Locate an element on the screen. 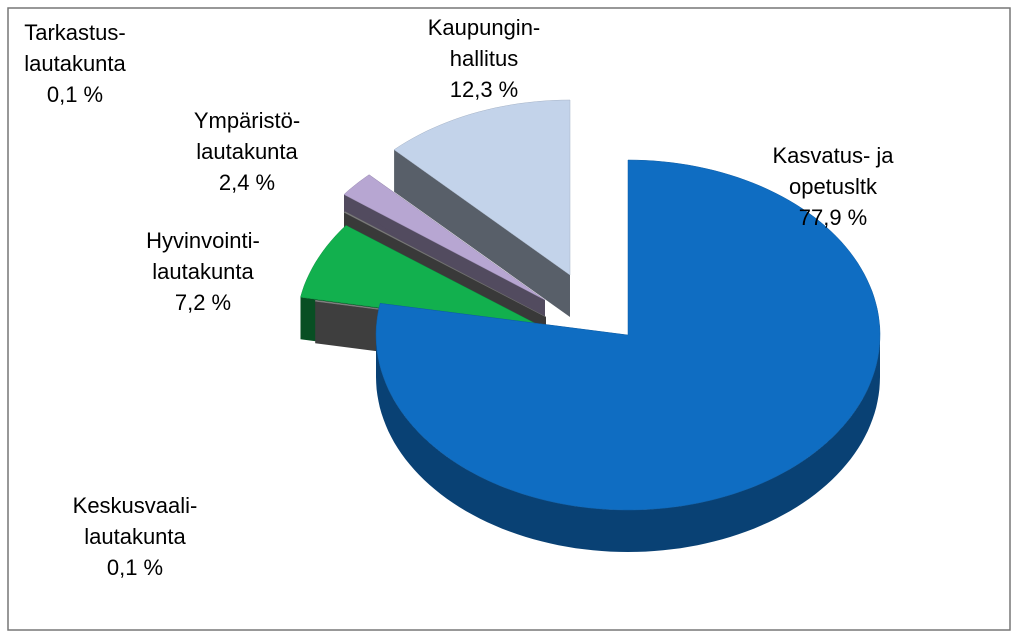 Image resolution: width=1019 pixels, height=640 pixels. data-label: Hyvinvointi-lautakunta 7,2 % is located at coordinates (203, 271).